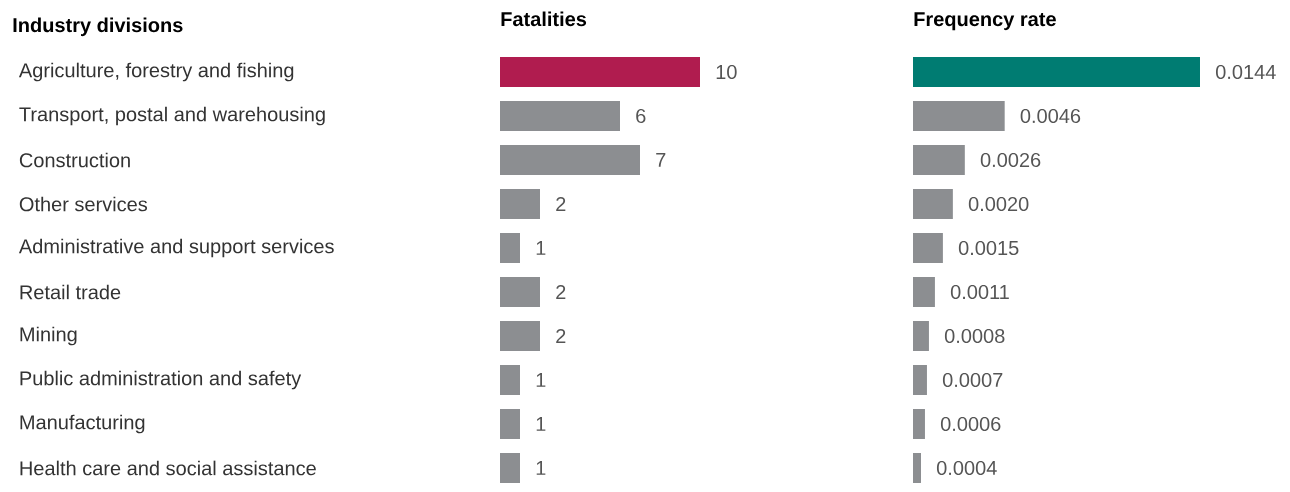  Describe the element at coordinates (661, 160) in the screenshot. I see `data-label: 7` at that location.